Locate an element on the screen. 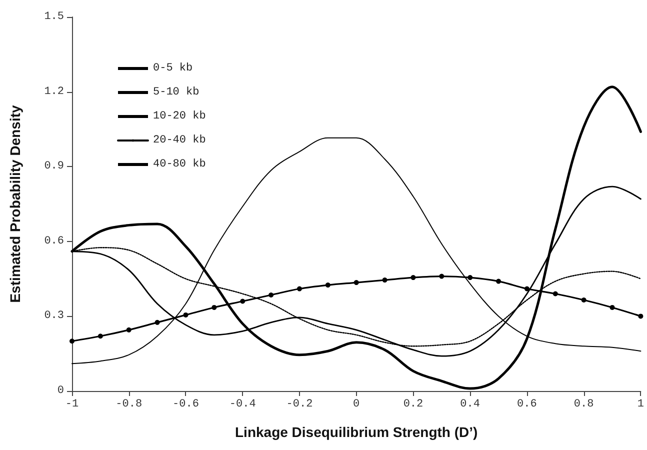 The height and width of the screenshot is (450, 647). x-tick-label: 0.2 is located at coordinates (413, 404).